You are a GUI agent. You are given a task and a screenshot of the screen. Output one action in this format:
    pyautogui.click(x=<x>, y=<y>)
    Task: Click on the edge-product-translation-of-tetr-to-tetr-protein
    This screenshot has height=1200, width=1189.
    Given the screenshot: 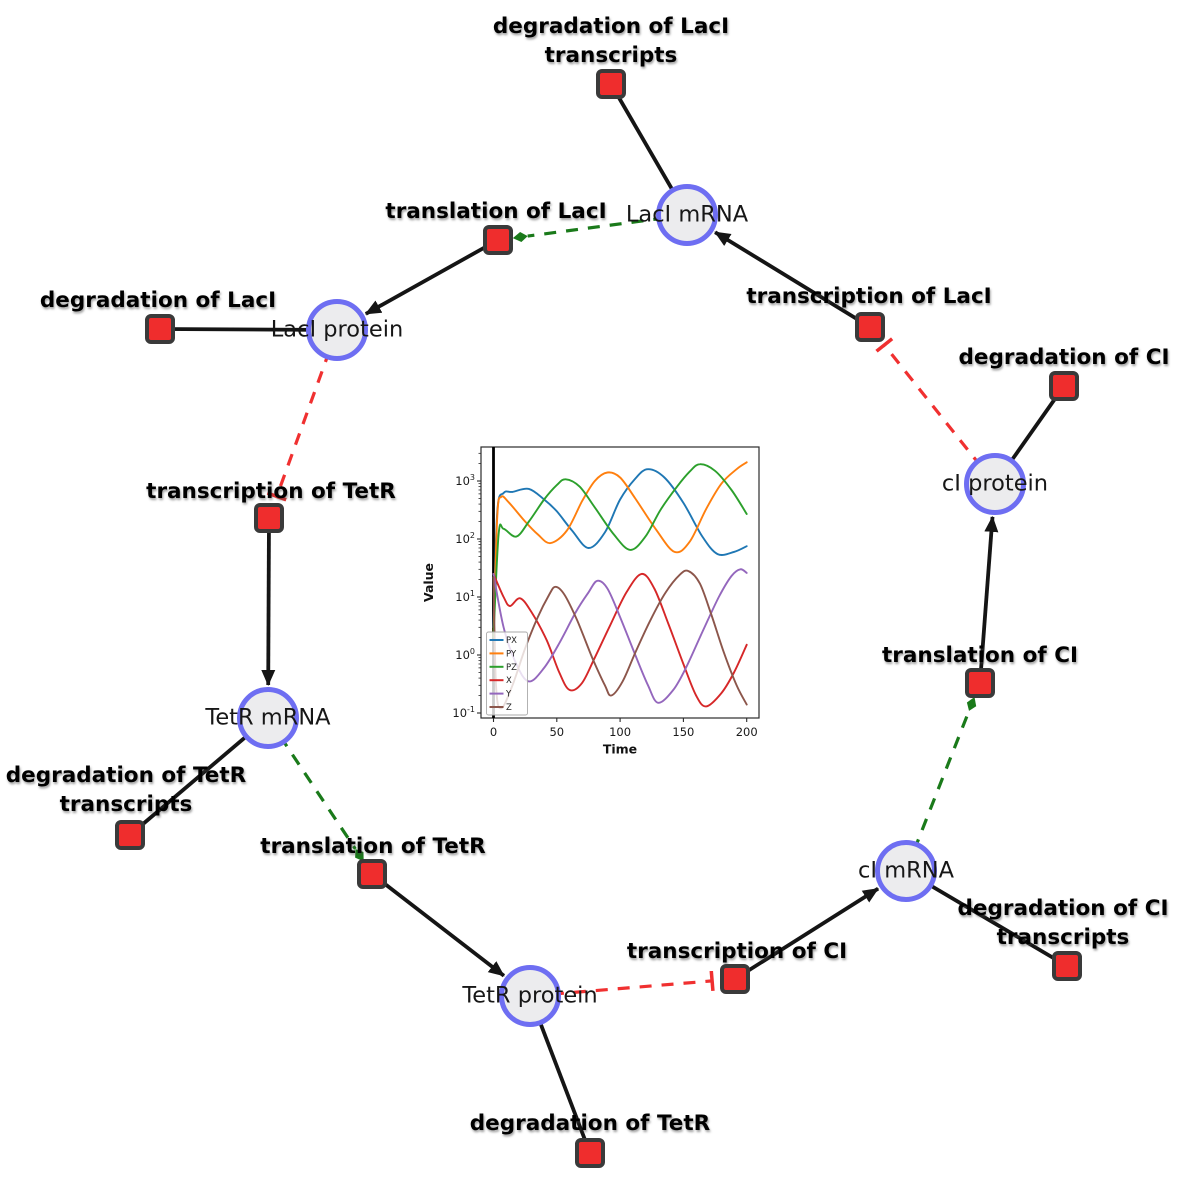 What is the action you would take?
    pyautogui.click(x=438, y=925)
    